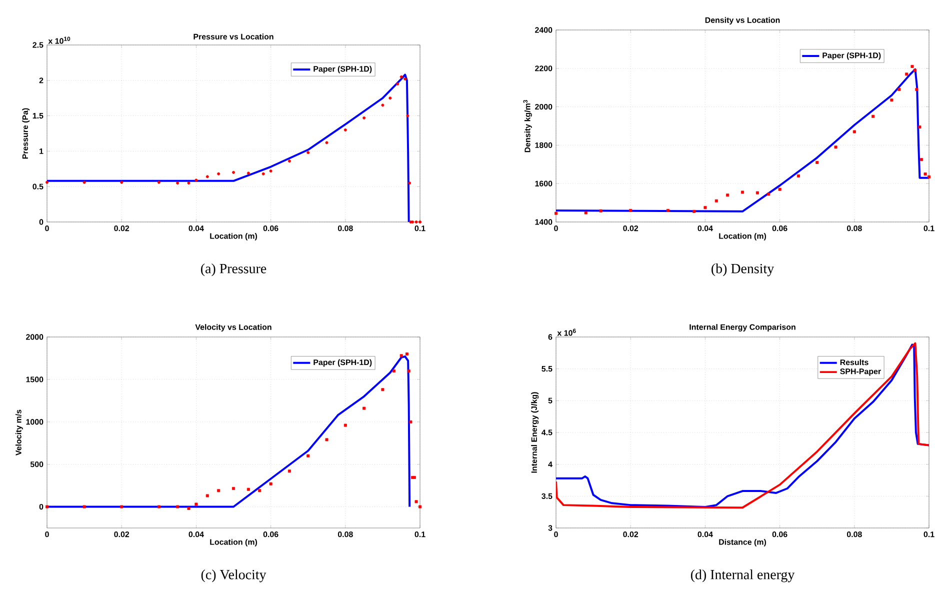 This screenshot has width=935, height=595. What do you see at coordinates (233, 269) in the screenshot?
I see `text: (a) Pressure` at bounding box center [233, 269].